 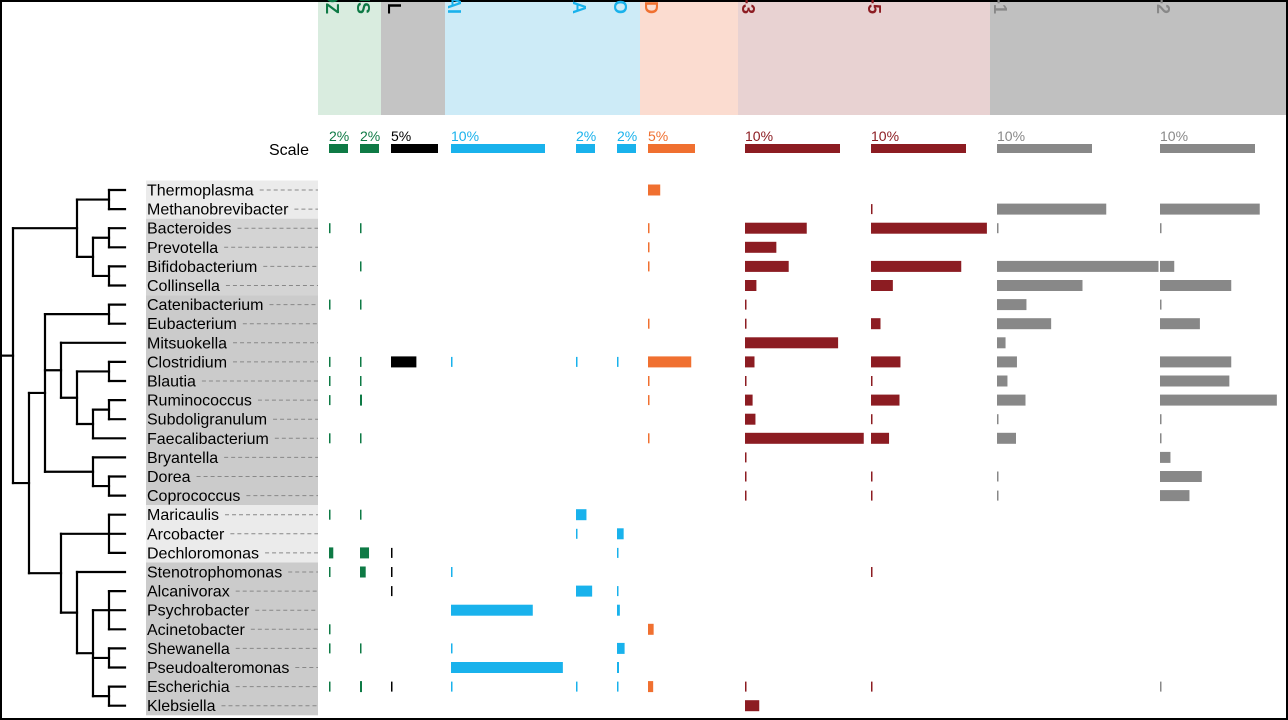 What do you see at coordinates (649, 381) in the screenshot?
I see `bar-blautia-amd` at bounding box center [649, 381].